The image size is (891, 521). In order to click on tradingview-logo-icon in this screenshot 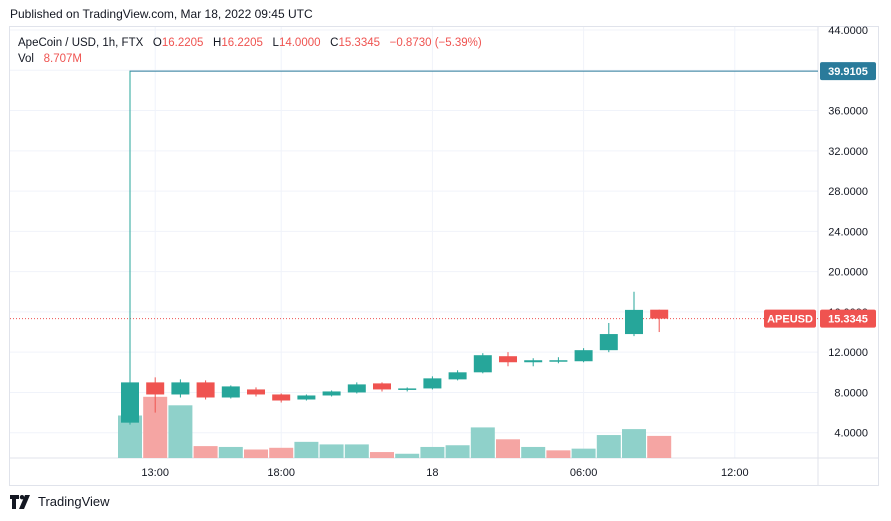, I will do `click(20, 501)`.